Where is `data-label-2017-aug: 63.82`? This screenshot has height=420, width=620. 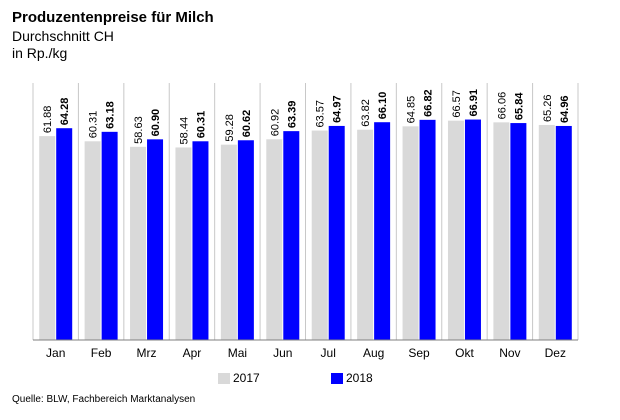
data-label-2017-aug: 63.82 is located at coordinates (366, 113).